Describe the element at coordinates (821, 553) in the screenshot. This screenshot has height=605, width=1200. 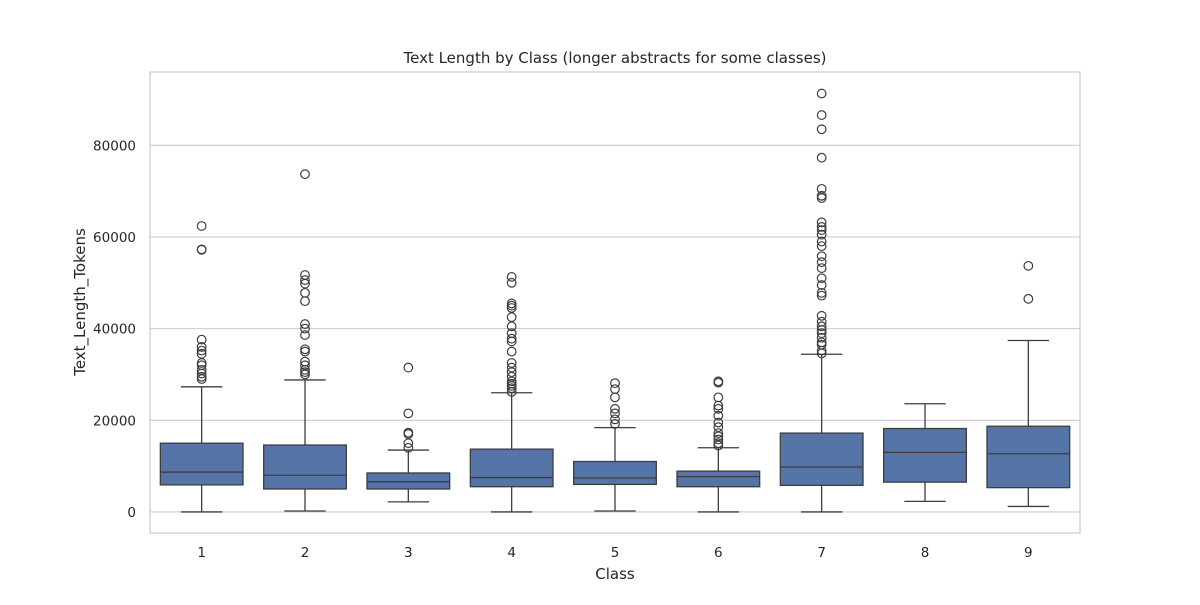
I see `x-tick-label: 7` at that location.